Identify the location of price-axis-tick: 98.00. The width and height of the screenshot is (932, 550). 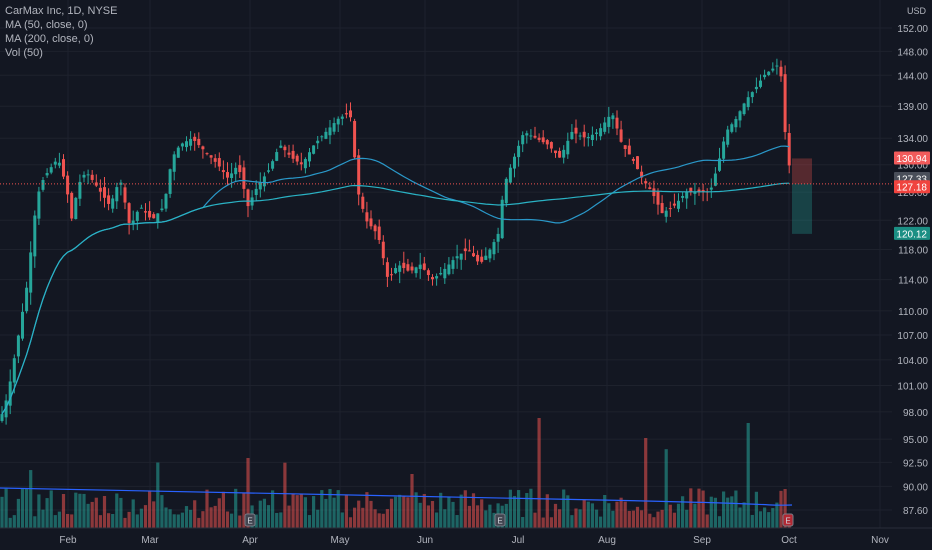
(915, 413).